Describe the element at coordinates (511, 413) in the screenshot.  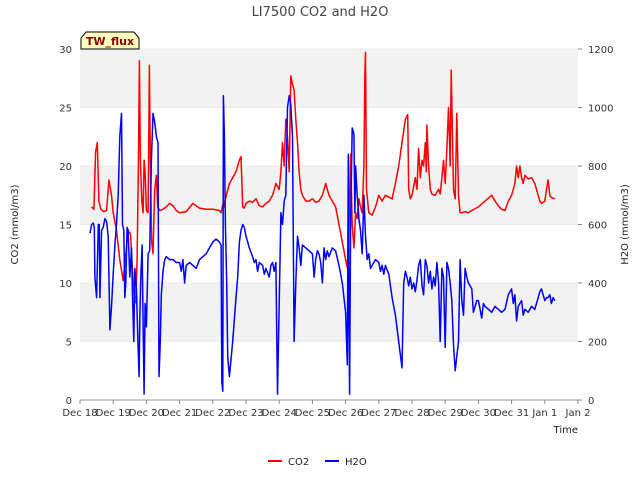
I see `x-tick-label-13: Dec 31` at that location.